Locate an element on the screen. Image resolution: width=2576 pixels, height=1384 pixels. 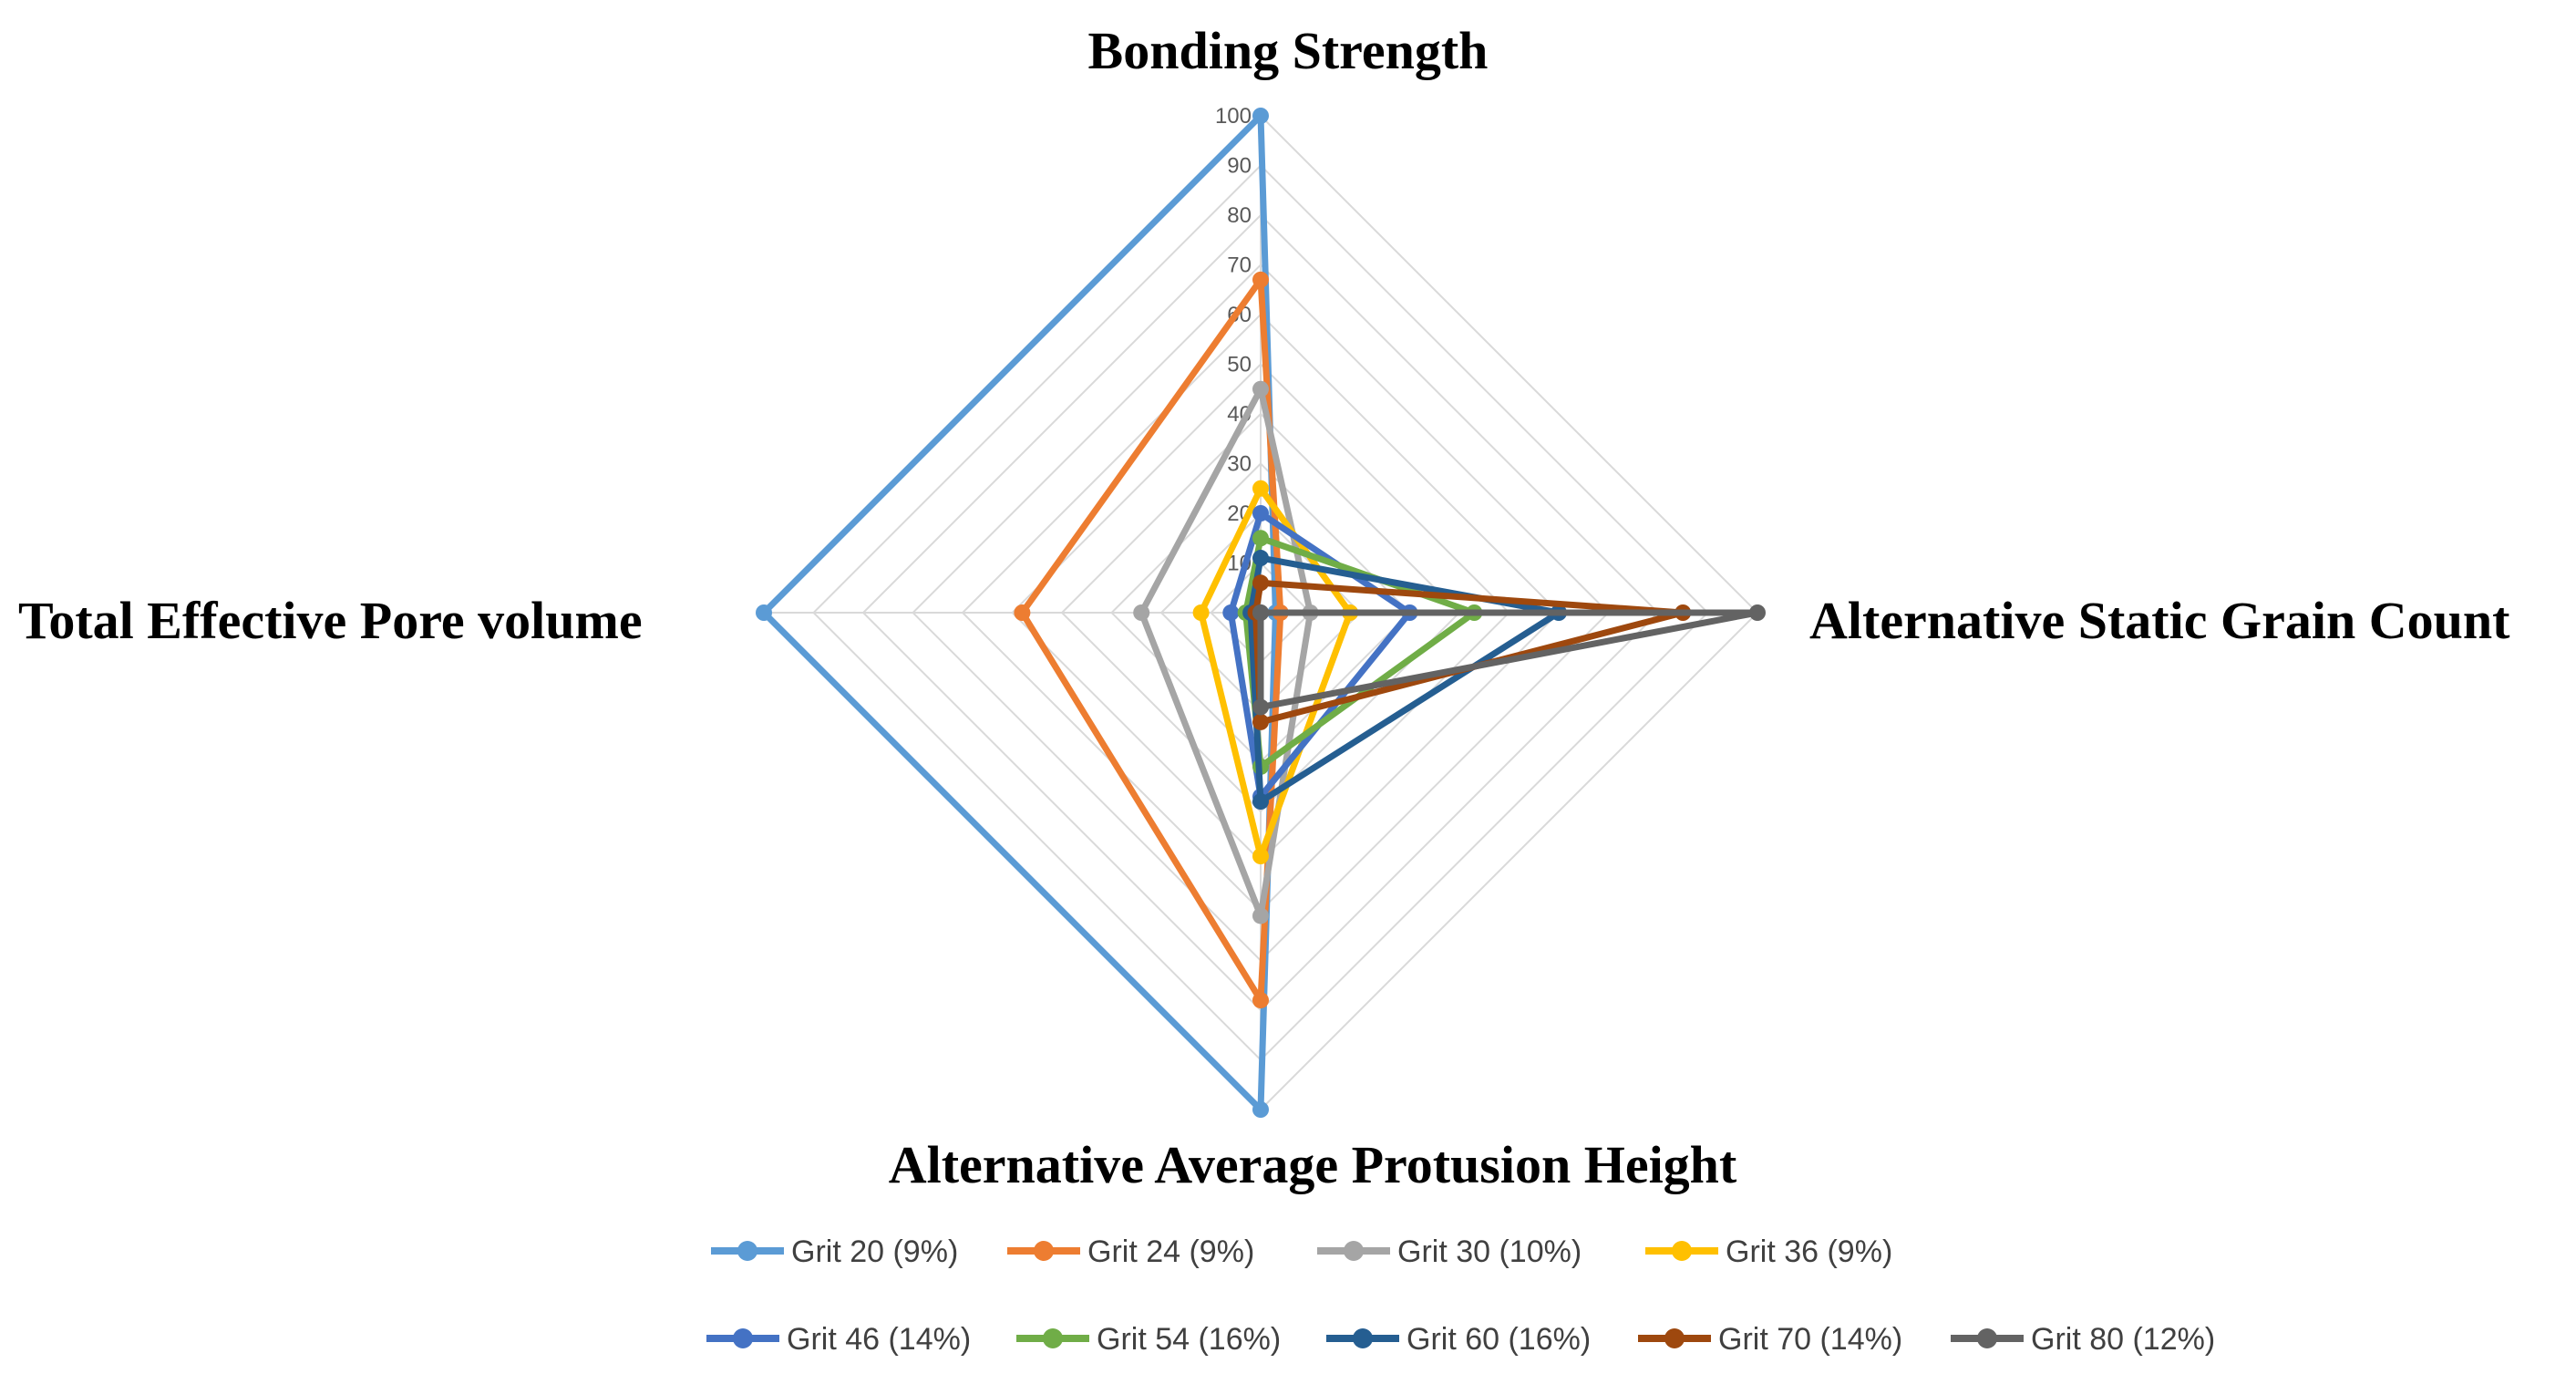
axis-title-bonding-strength: Bonding Strength is located at coordinates (1288, 50).